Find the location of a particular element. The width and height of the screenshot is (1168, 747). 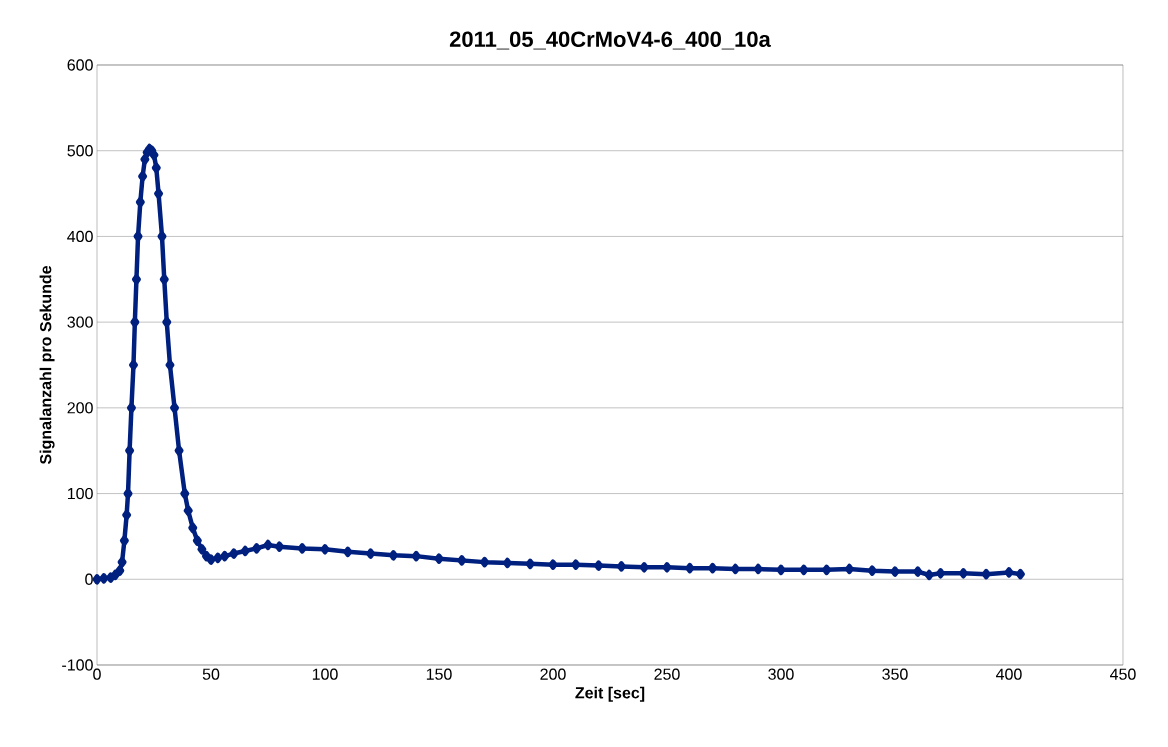

y-axis-title: Signalanzahl pro Sekunde is located at coordinates (47, 365).